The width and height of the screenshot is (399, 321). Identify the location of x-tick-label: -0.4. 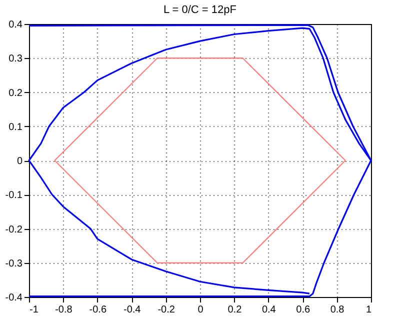
(132, 310).